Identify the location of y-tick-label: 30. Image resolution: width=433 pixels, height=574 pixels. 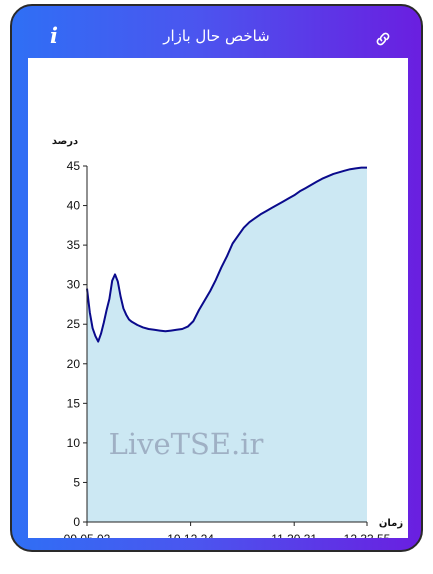
(74, 285).